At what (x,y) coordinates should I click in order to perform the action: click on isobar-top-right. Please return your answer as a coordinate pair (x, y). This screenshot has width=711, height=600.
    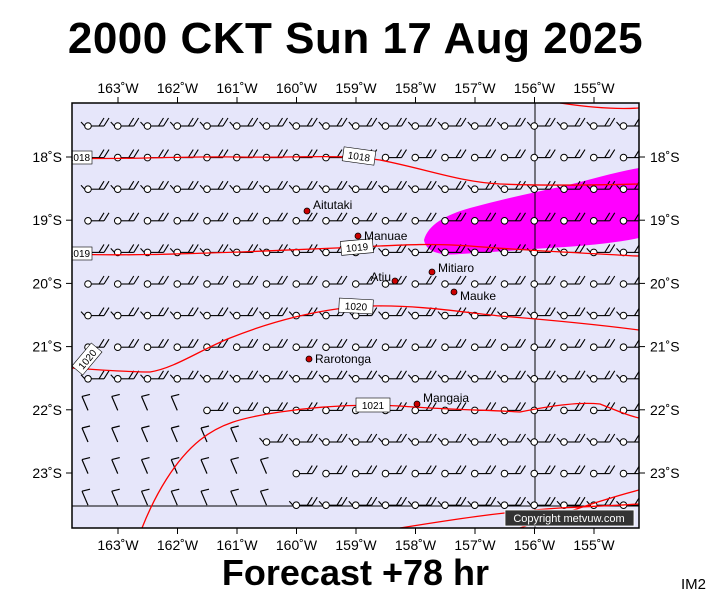
    Looking at the image, I should click on (599, 106).